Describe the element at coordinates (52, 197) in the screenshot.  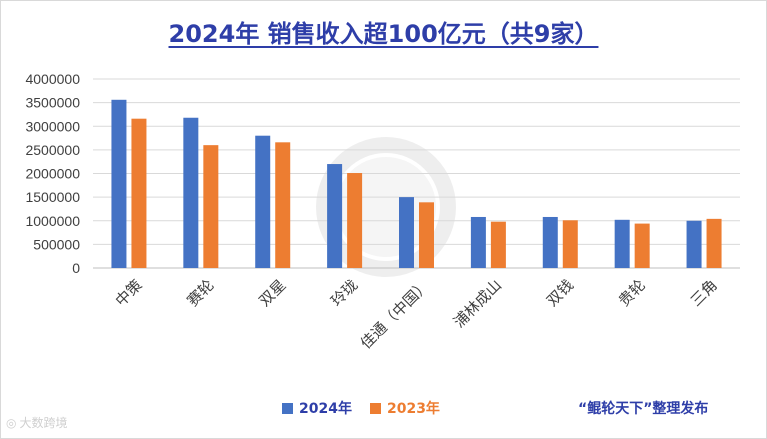
I see `y-tick-label: 1500000` at that location.